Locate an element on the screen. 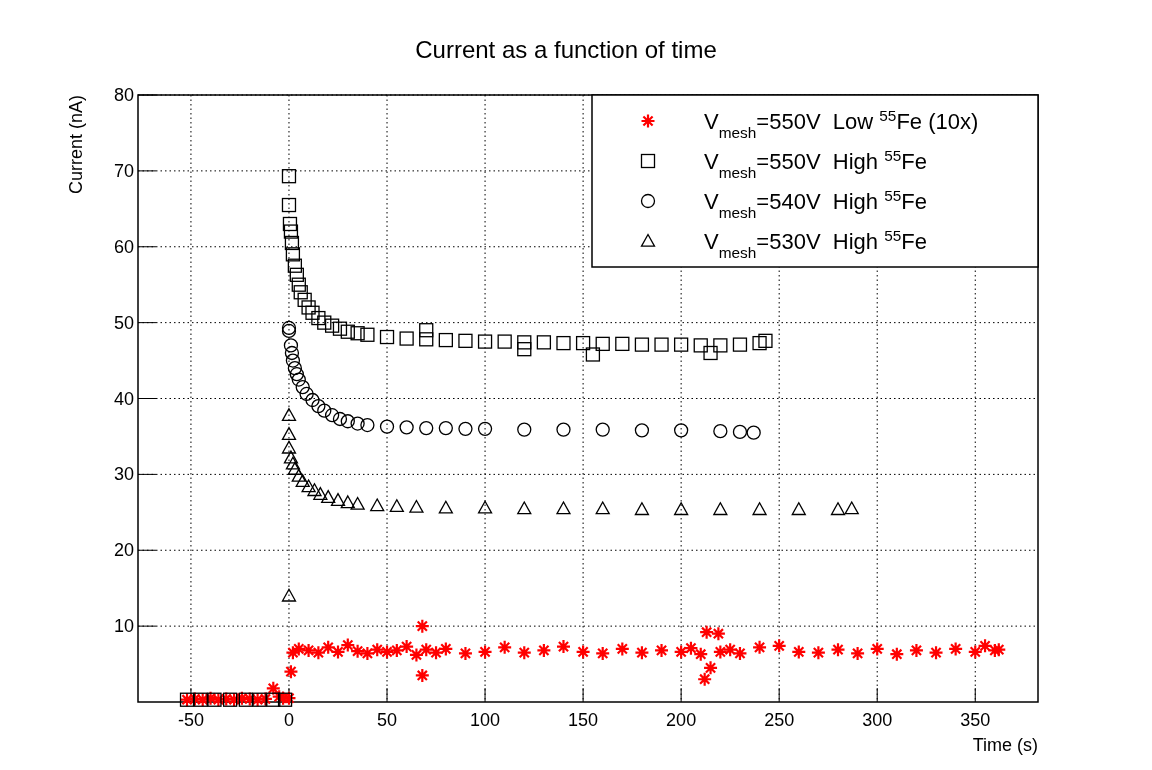 This screenshot has width=1152, height=770. legend-label: V$_{mesh}$=550V Low $^{55}$Fe (10x) is located at coordinates (841, 123).